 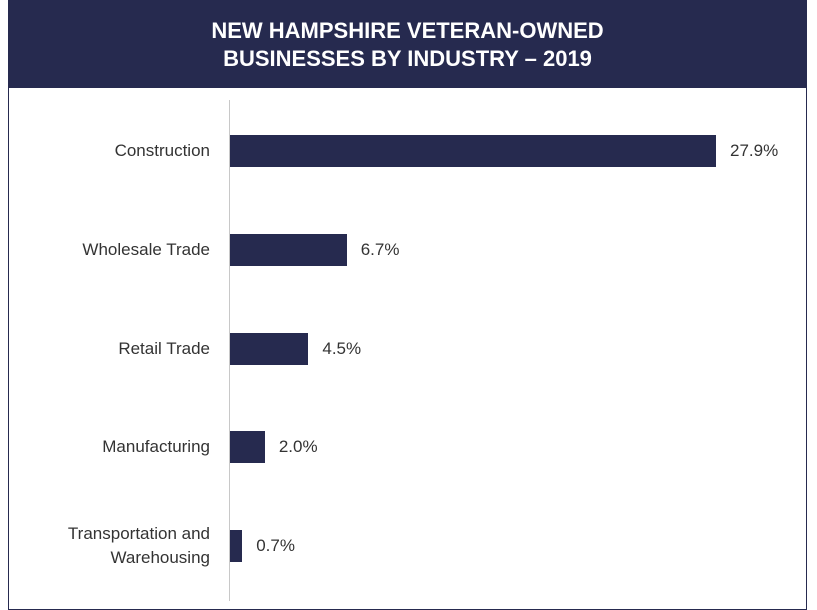 I want to click on y-tick-label: Transportation and Warehousing, so click(x=138, y=546).